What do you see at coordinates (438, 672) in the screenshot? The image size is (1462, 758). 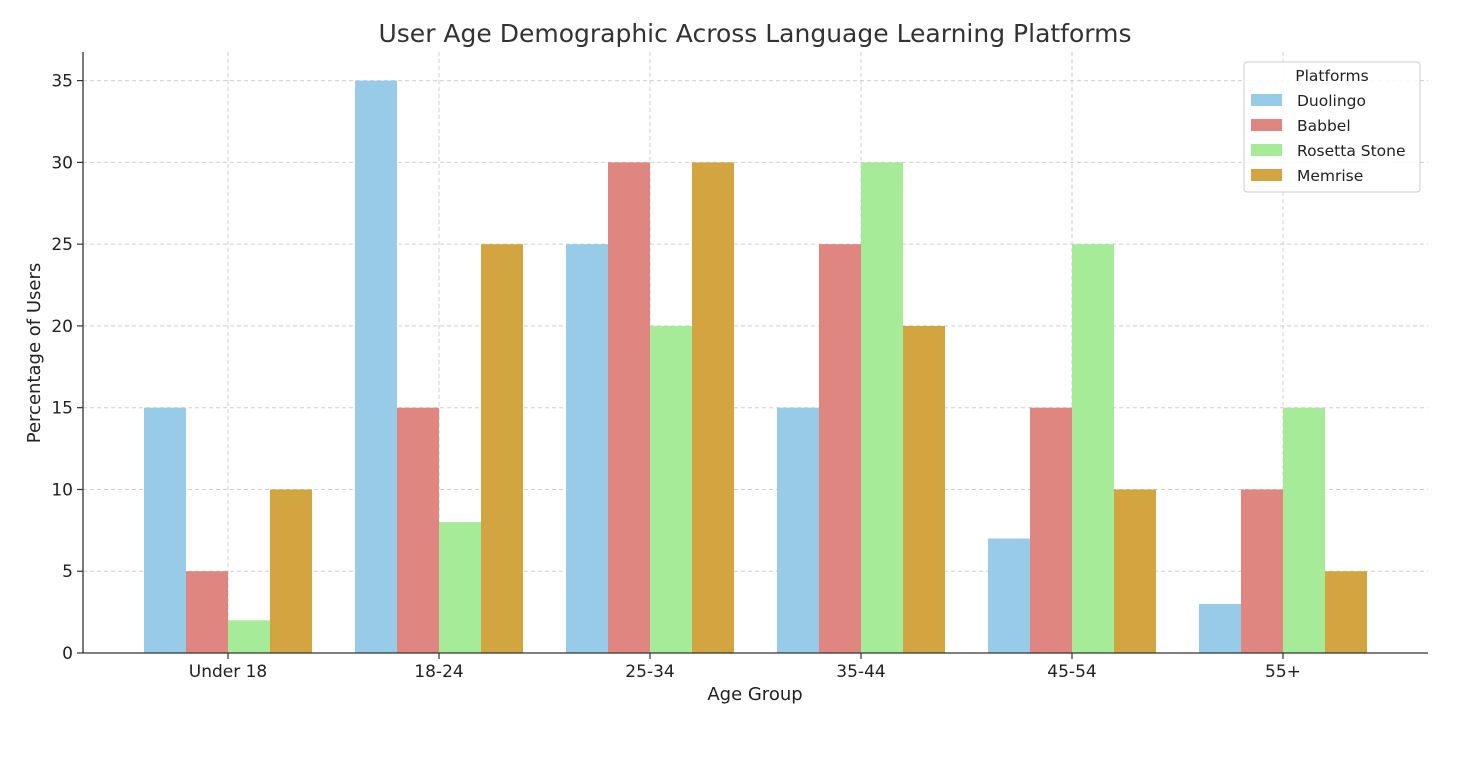 I see `x-tick-label: 18-24` at bounding box center [438, 672].